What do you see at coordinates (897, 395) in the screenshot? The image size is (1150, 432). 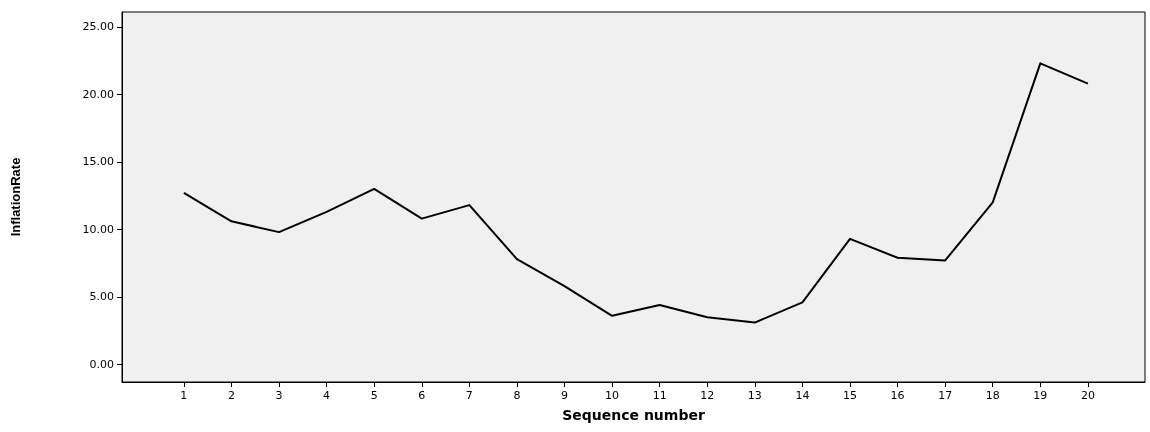 I see `x-tick-label: 16` at bounding box center [897, 395].